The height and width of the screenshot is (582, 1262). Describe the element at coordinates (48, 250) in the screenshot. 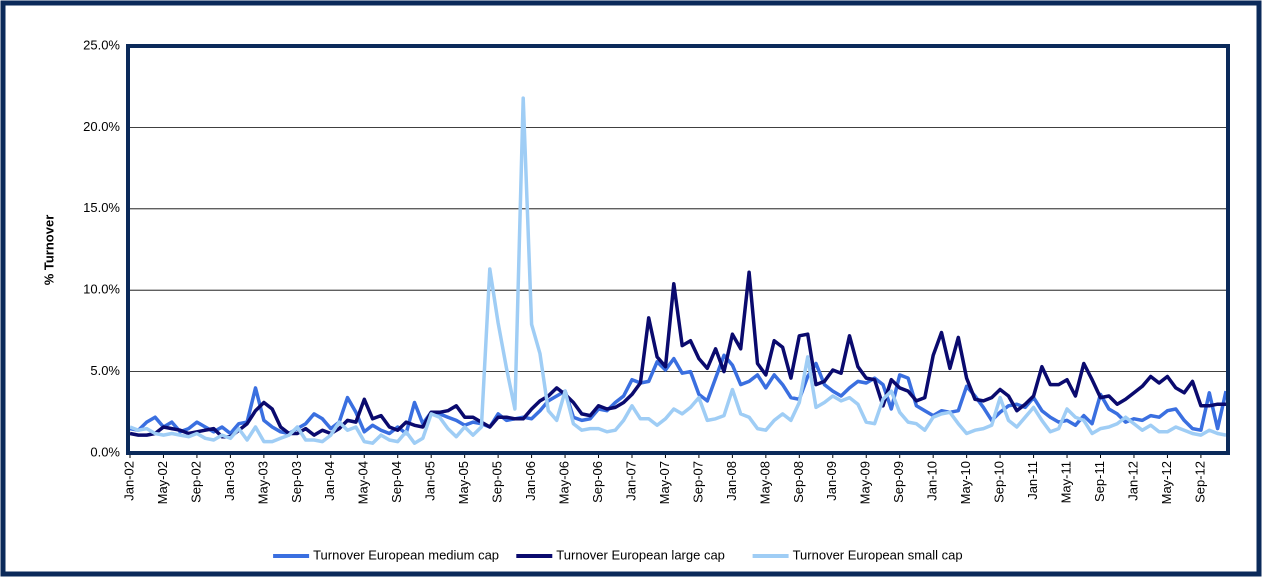

I see `y-axis-label: % Turnover` at that location.